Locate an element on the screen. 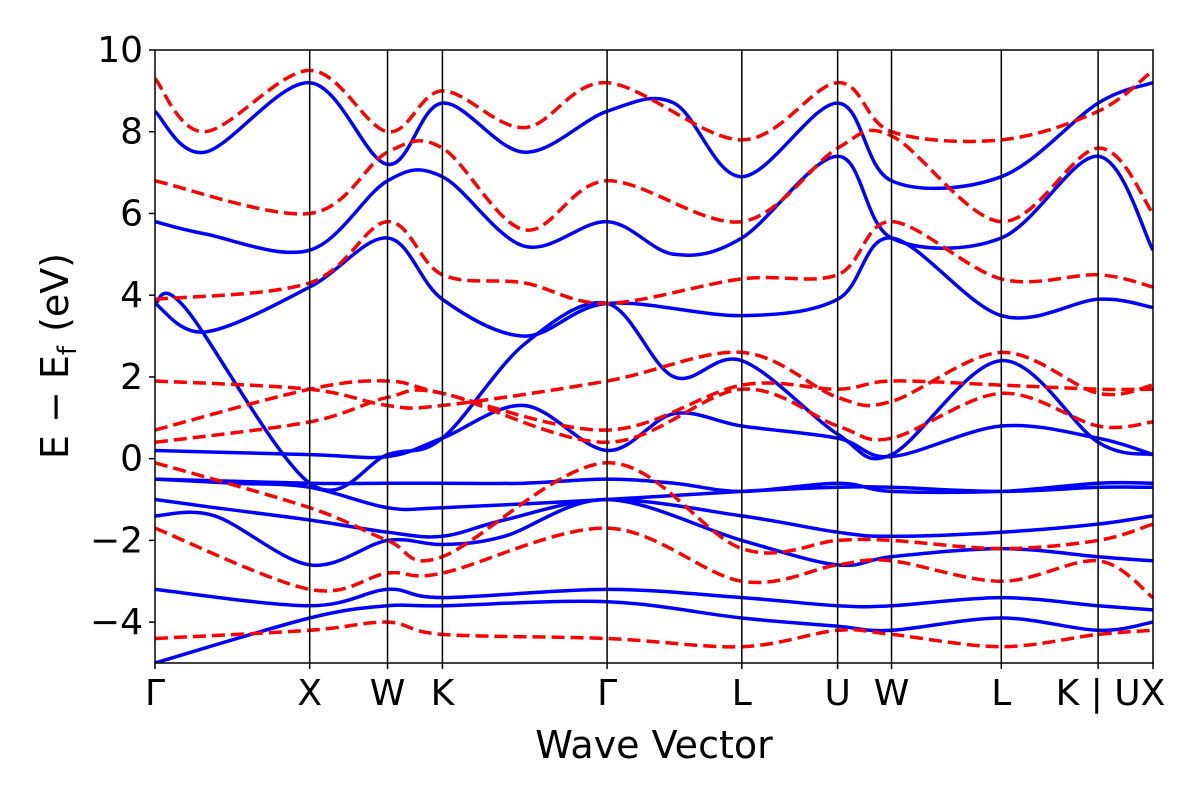 The width and height of the screenshot is (1200, 800). y-tick-label: −4 is located at coordinates (116, 622).